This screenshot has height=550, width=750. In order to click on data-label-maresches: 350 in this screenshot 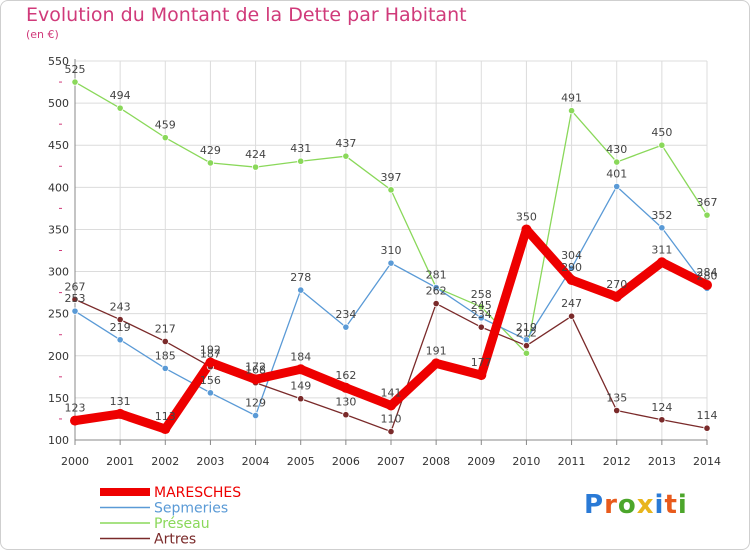, I will do `click(526, 216)`.